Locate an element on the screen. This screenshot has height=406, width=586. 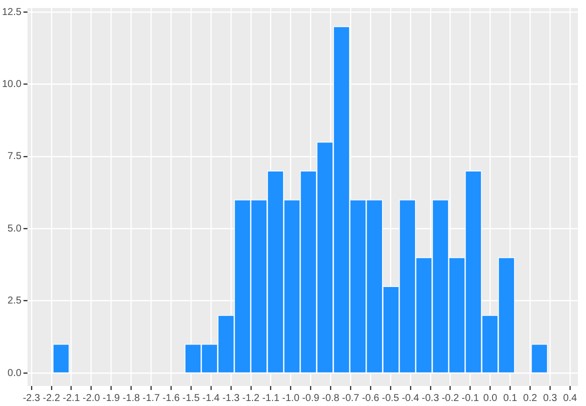
y-tick-label: 5.0 is located at coordinates (15, 228).